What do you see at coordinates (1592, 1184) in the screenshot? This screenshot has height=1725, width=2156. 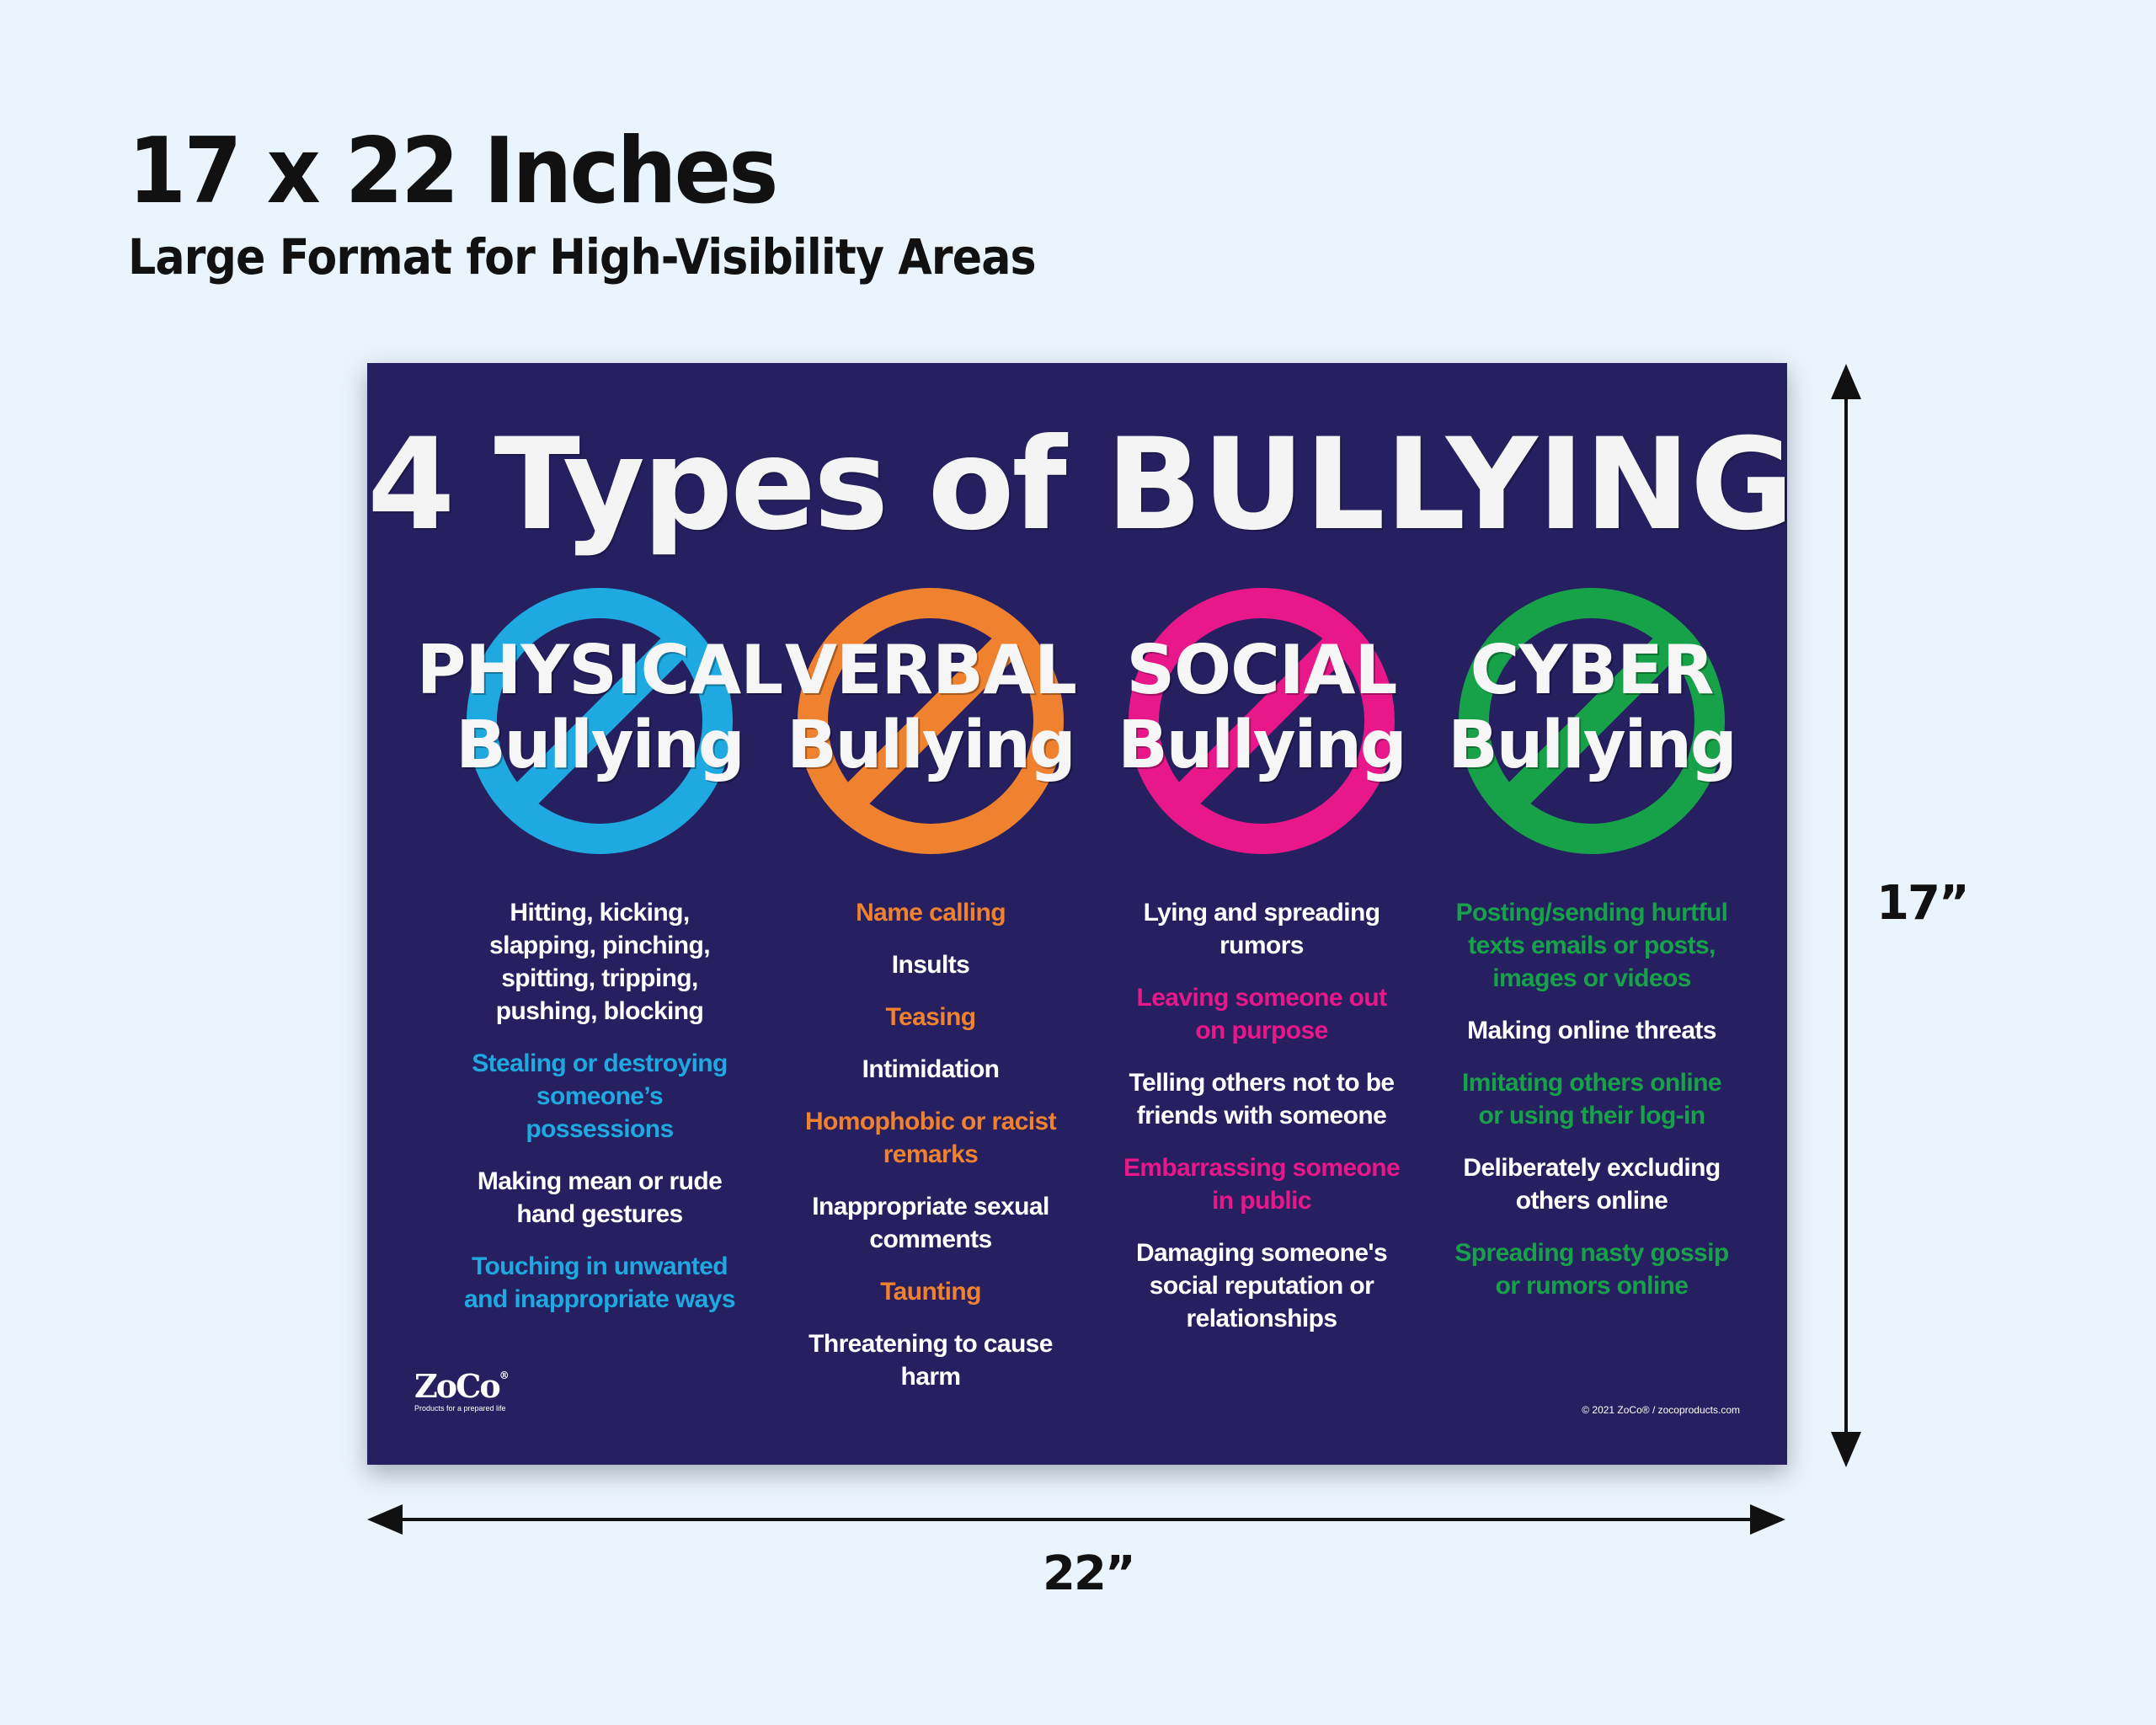 I see `bullying-example: Deliberately excluding others online` at bounding box center [1592, 1184].